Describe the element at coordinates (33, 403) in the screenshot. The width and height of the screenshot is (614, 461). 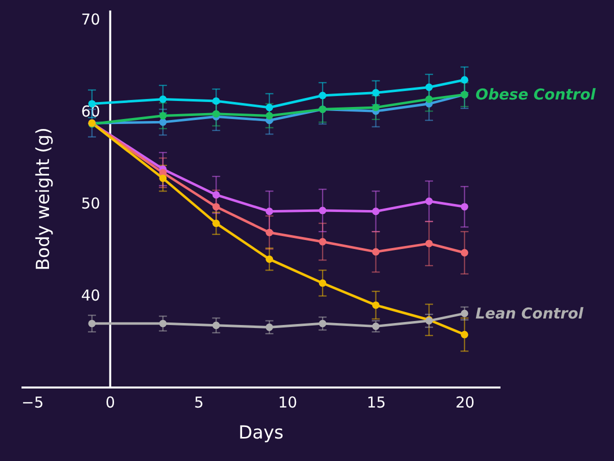
I see `x-tick-label: −5` at that location.